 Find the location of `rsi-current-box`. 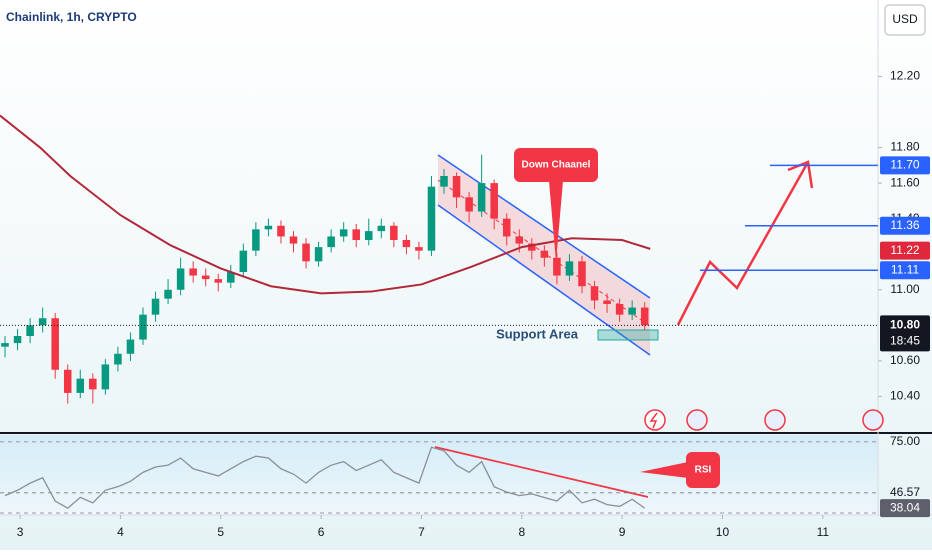

rsi-current-box is located at coordinates (905, 508).